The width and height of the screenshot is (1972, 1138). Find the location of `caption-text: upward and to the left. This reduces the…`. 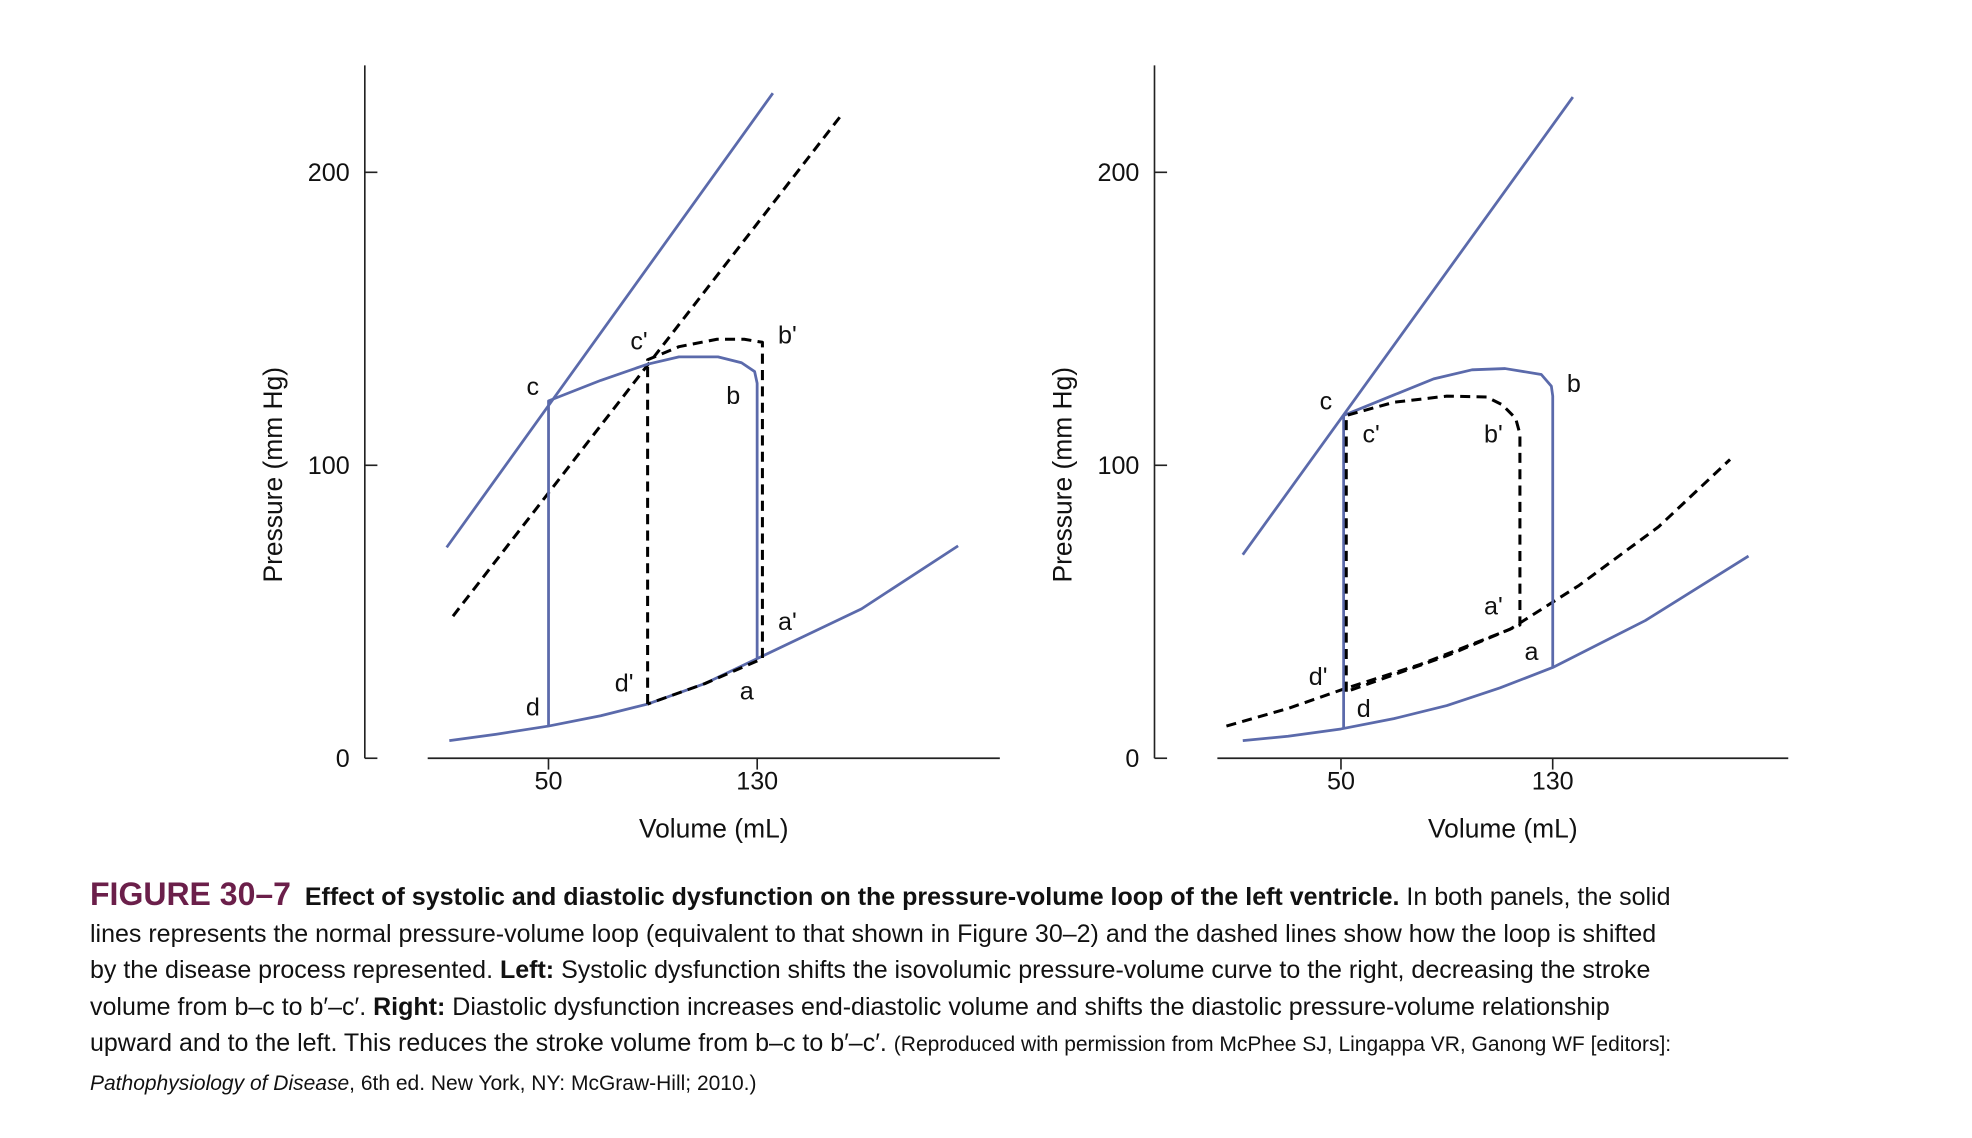

caption-text: upward and to the left. This reduces the… is located at coordinates (492, 1043).